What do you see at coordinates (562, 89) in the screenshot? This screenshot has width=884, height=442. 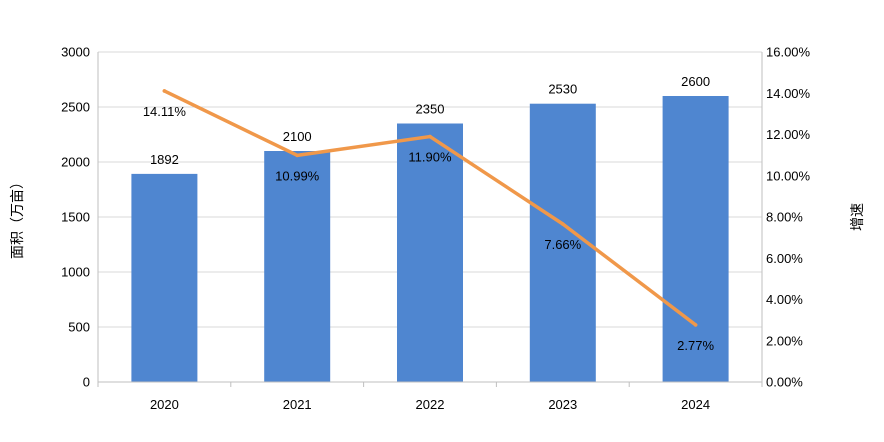 I see `bar-value-label: 2530` at bounding box center [562, 89].